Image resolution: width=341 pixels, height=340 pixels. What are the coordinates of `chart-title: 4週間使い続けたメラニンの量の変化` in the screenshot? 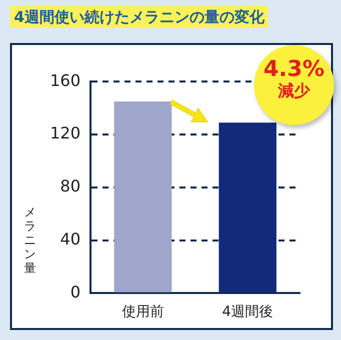 It's located at (139, 17).